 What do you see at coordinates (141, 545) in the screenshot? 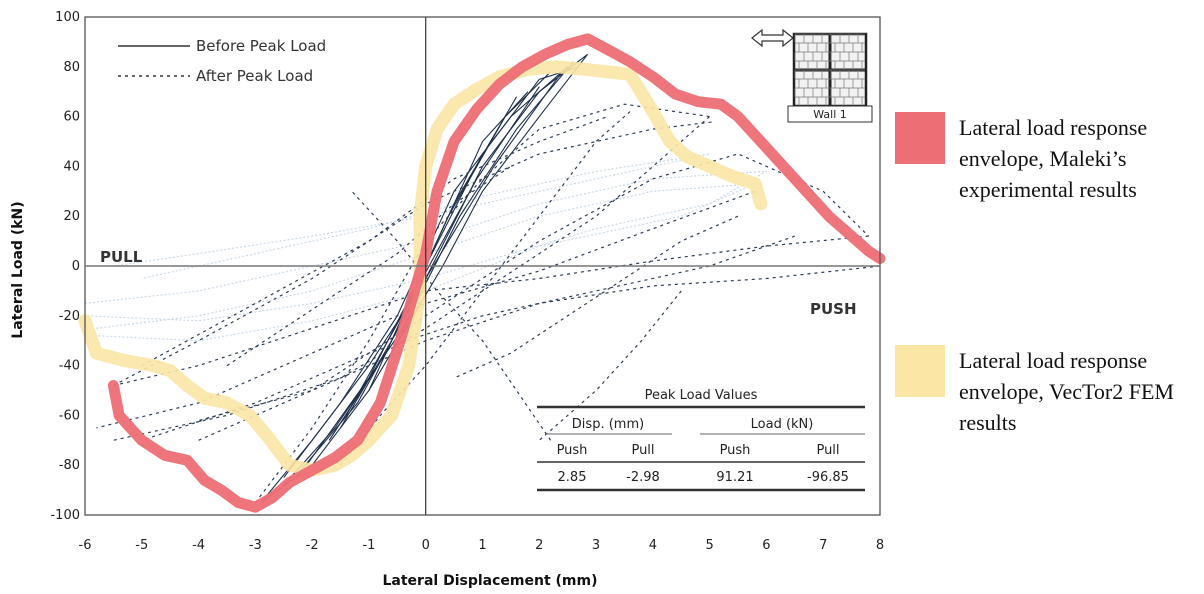
I see `x-tick-label: -5` at bounding box center [141, 545].